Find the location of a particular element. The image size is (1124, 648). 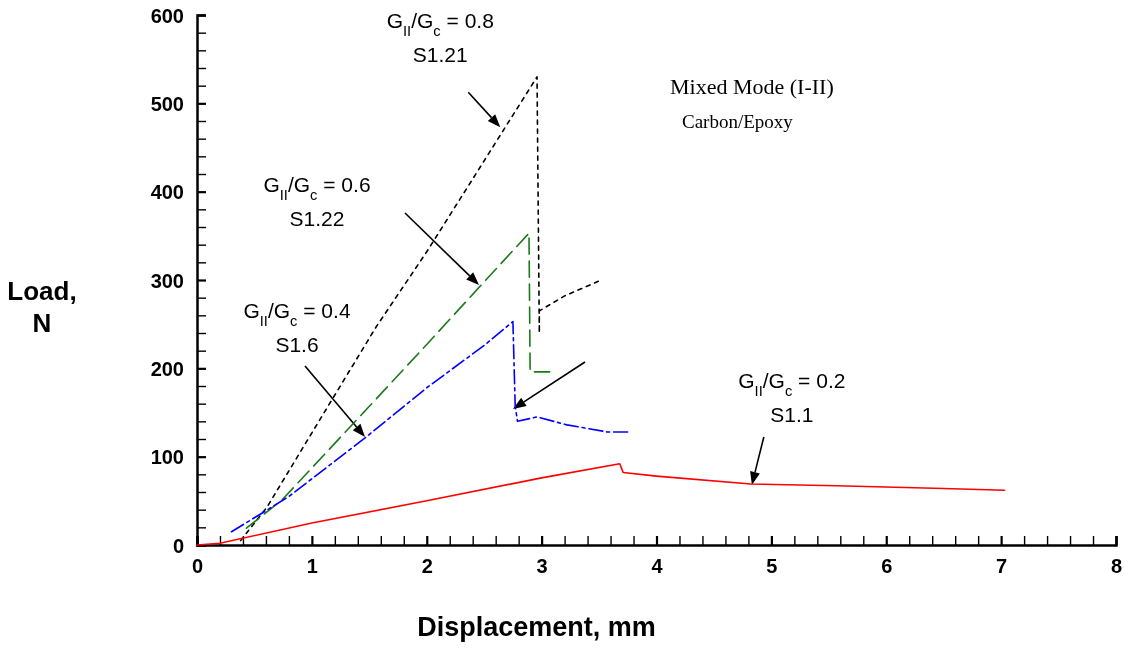

x-tick-label: 3 is located at coordinates (542, 566).